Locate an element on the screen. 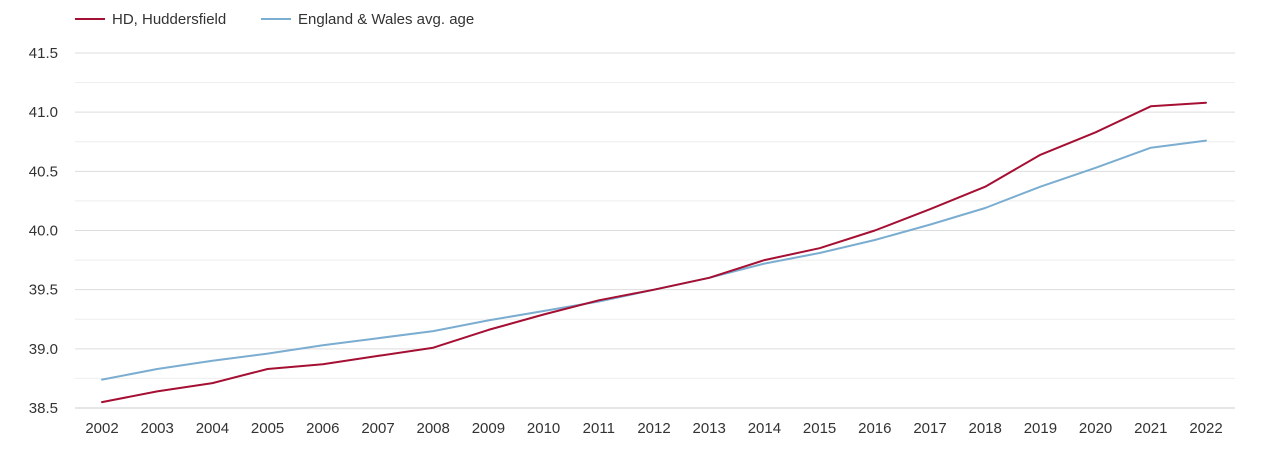  legend-label: England & Wales avg. age is located at coordinates (386, 19).